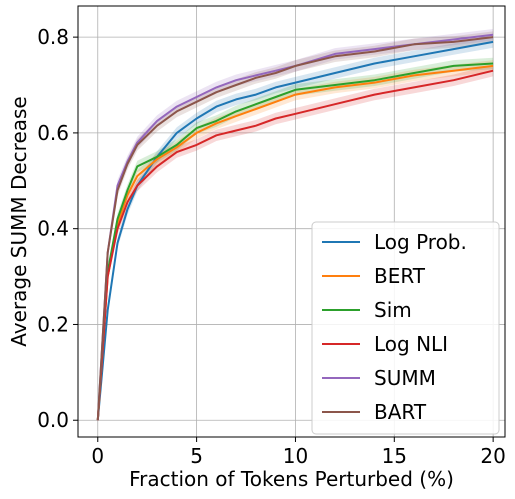 The height and width of the screenshot is (499, 515). Describe the element at coordinates (53, 324) in the screenshot. I see `y-tick-label: 0.2` at that location.